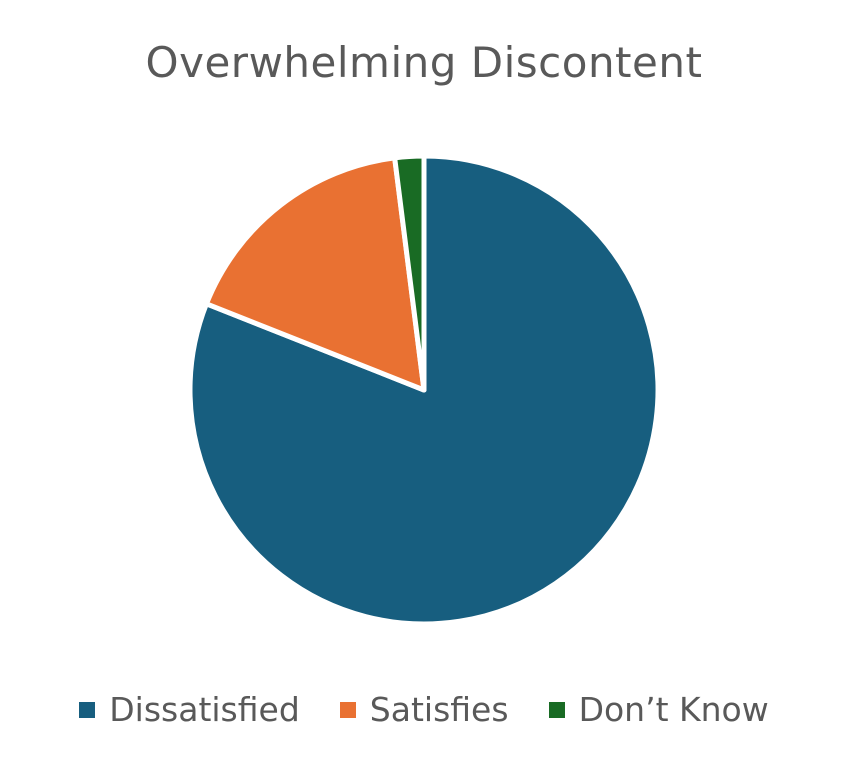 The image size is (848, 782). Describe the element at coordinates (409, 273) in the screenshot. I see `pie-slice-don-t-know` at that location.